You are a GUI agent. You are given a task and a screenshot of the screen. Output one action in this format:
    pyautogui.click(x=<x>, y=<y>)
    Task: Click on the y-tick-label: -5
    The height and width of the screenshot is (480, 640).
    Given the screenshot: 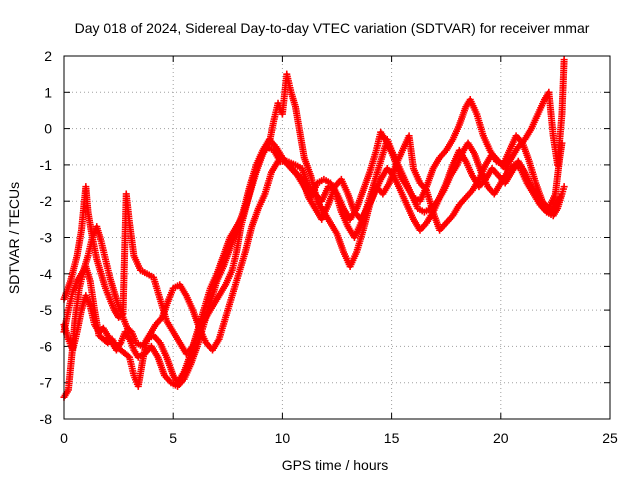 What is the action you would take?
    pyautogui.click(x=46, y=310)
    